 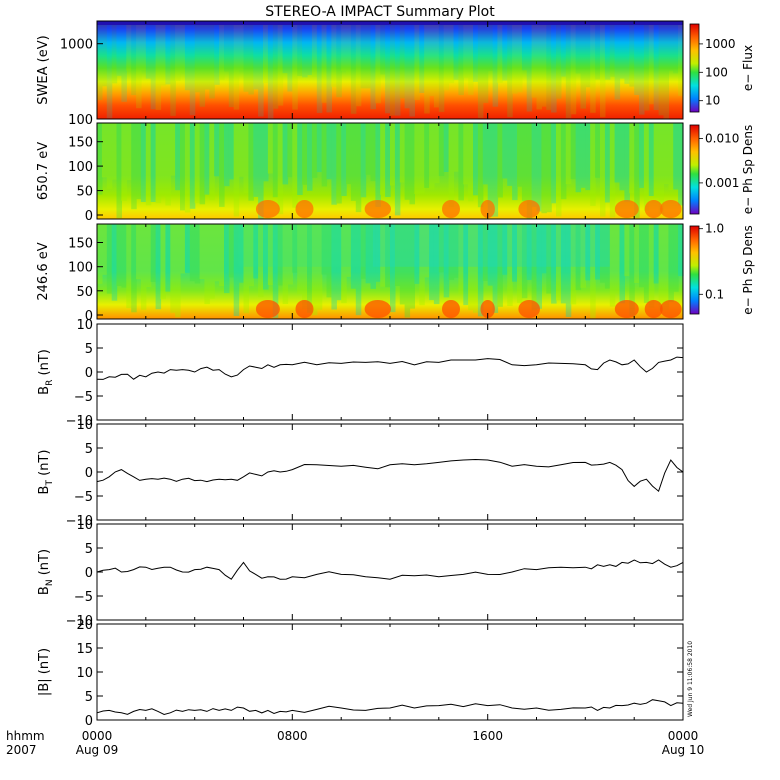 What do you see at coordinates (690, 679) in the screenshot?
I see `plot-timestamp: Wed Jun 9 11:06:58 2010` at bounding box center [690, 679].